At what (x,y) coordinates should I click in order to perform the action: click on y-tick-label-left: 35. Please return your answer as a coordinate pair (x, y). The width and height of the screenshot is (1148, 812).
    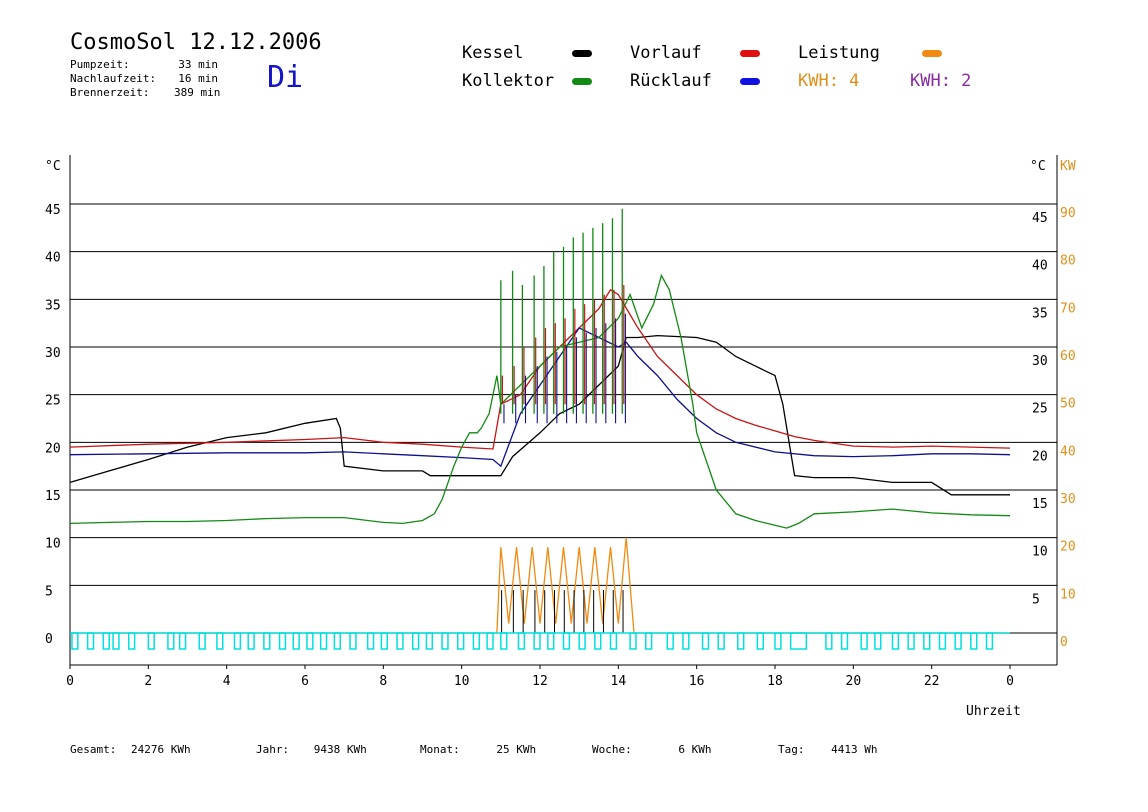
    Looking at the image, I should click on (53, 305).